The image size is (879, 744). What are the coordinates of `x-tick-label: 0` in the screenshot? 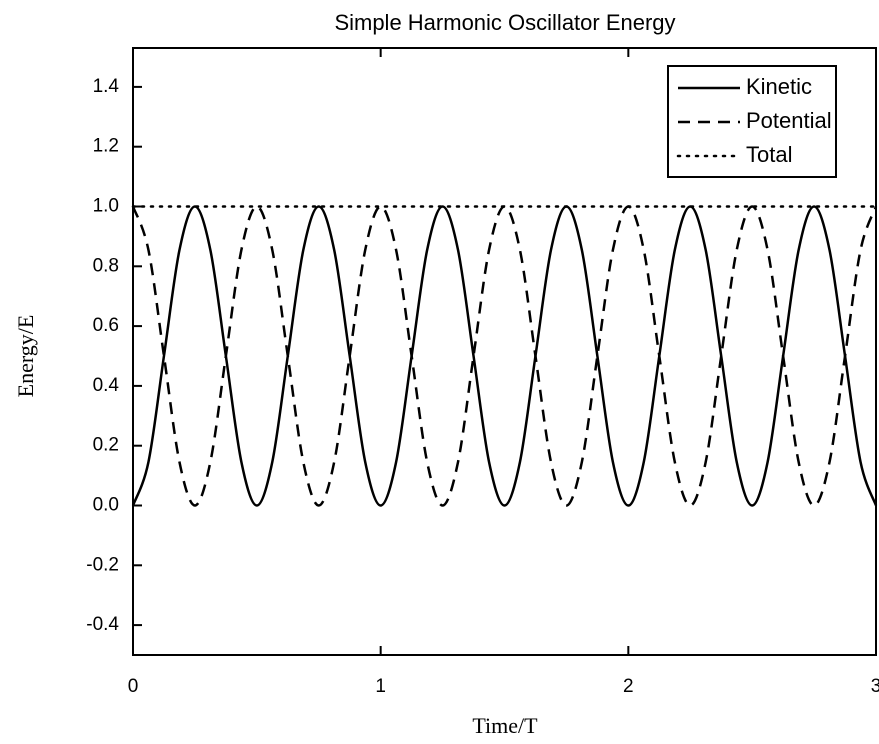 It's located at (133, 686).